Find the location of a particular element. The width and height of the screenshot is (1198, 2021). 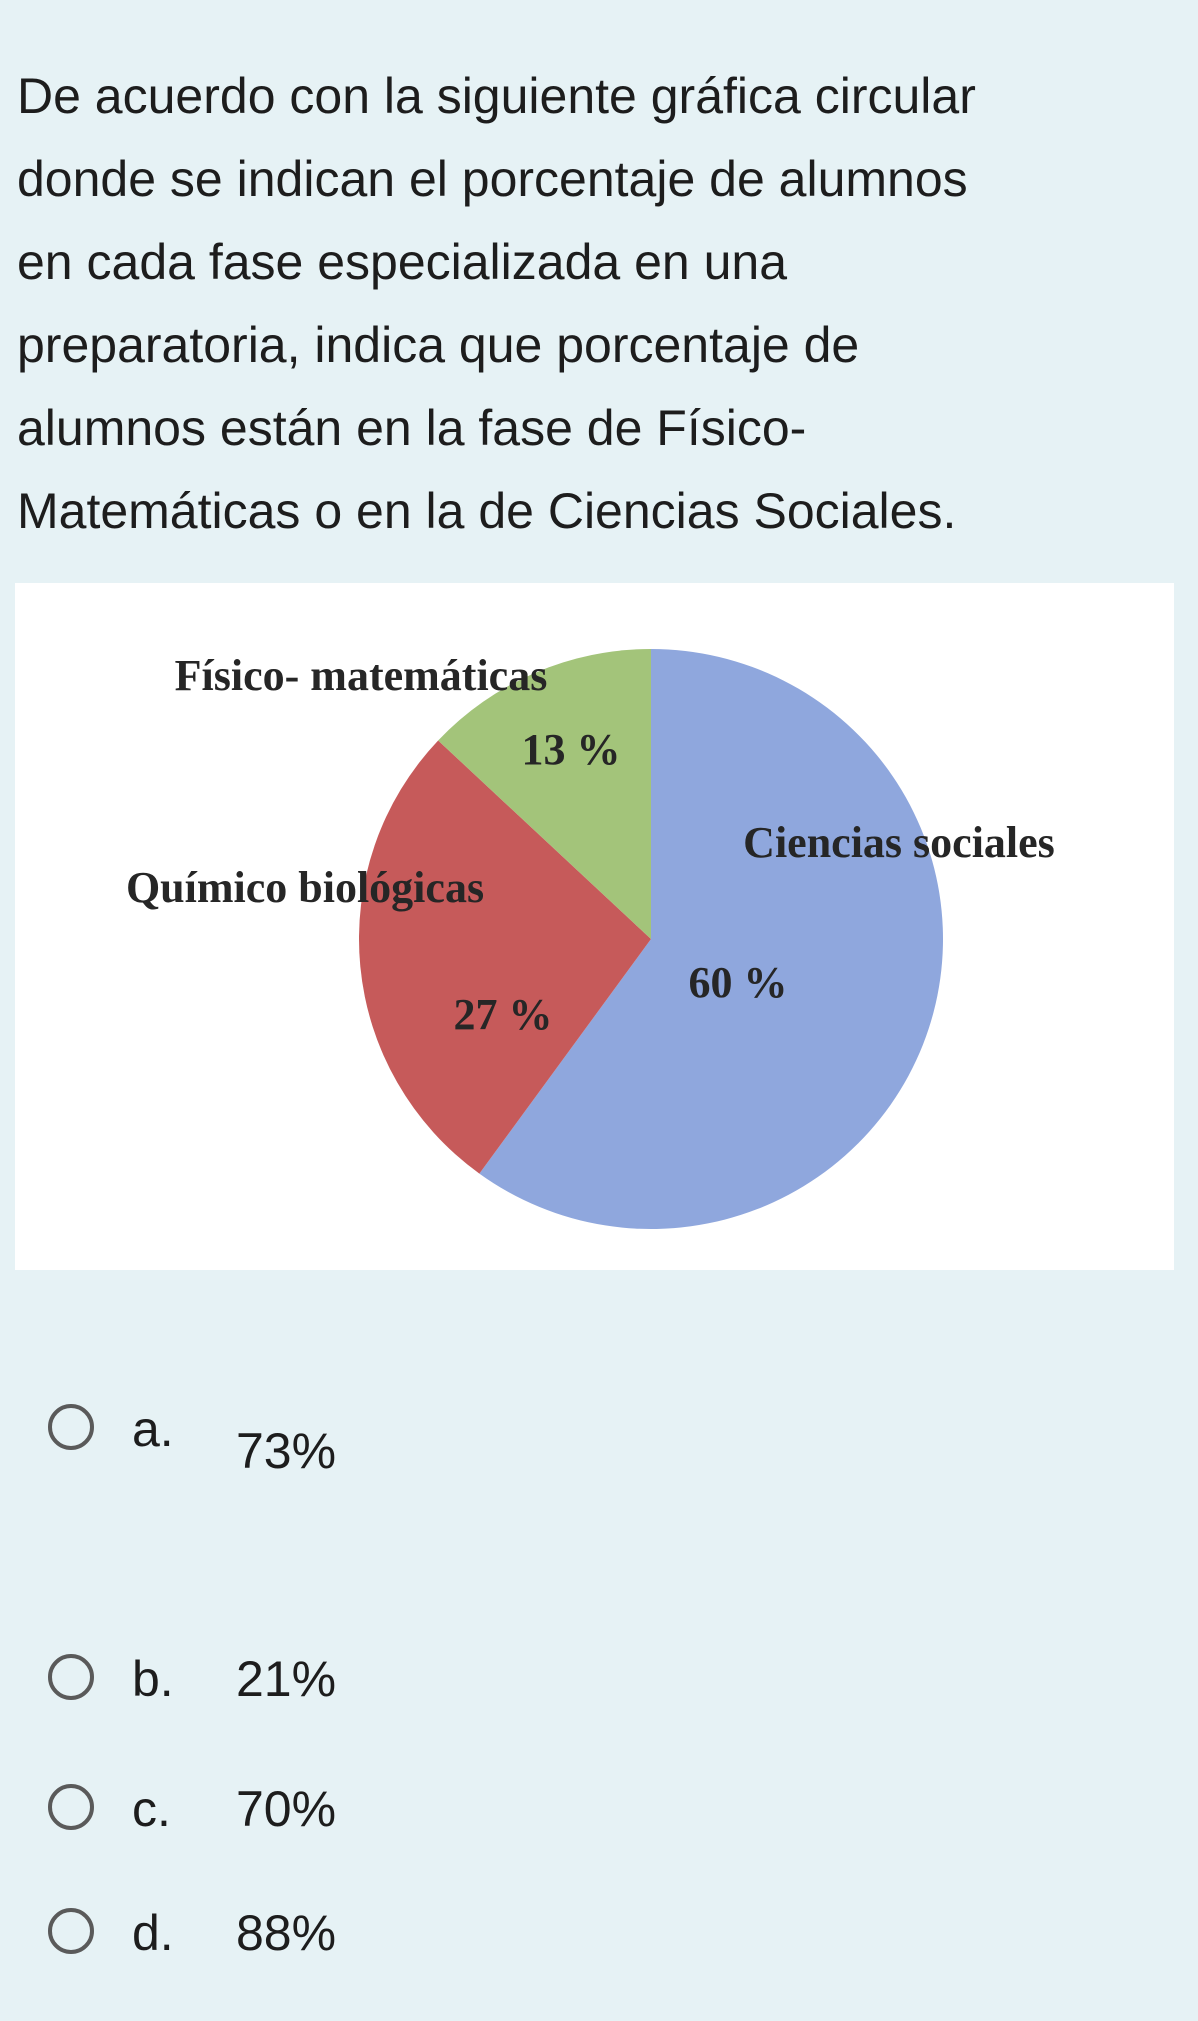

question-line: alumnos están en la fase de Físico- is located at coordinates (412, 428).